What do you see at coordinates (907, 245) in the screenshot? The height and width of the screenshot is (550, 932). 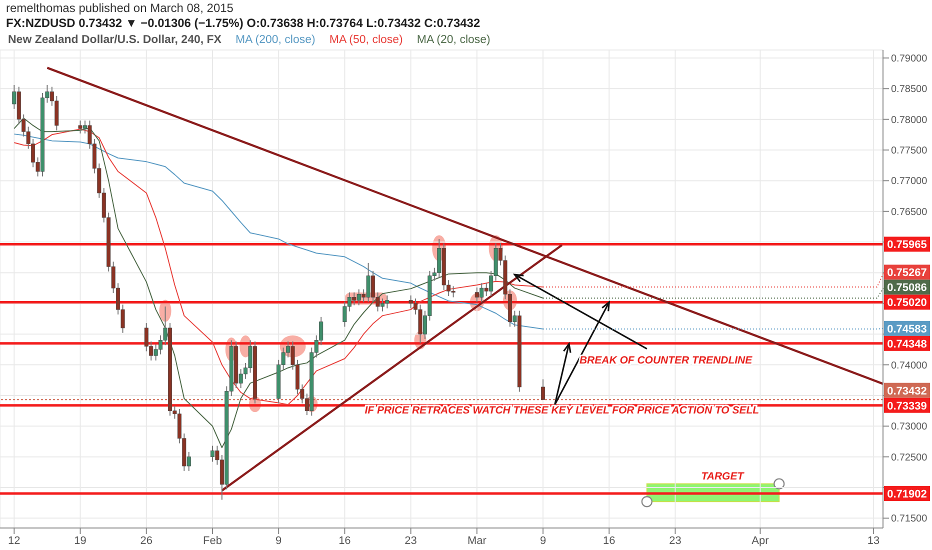 I see `ref-line-label: 0.75965` at bounding box center [907, 245].